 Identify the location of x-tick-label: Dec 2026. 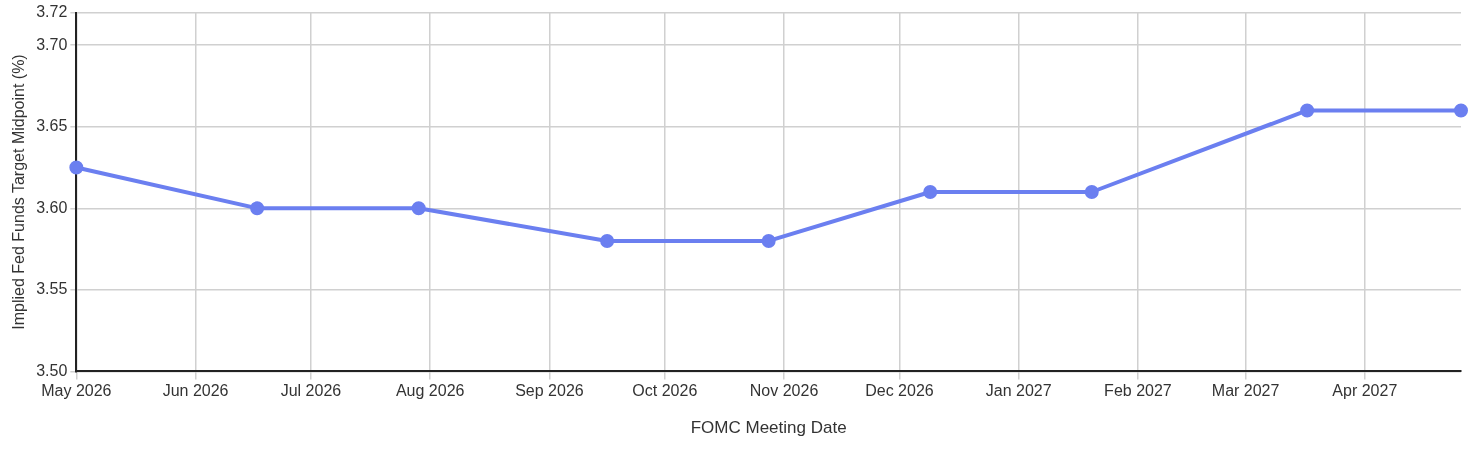
(899, 391).